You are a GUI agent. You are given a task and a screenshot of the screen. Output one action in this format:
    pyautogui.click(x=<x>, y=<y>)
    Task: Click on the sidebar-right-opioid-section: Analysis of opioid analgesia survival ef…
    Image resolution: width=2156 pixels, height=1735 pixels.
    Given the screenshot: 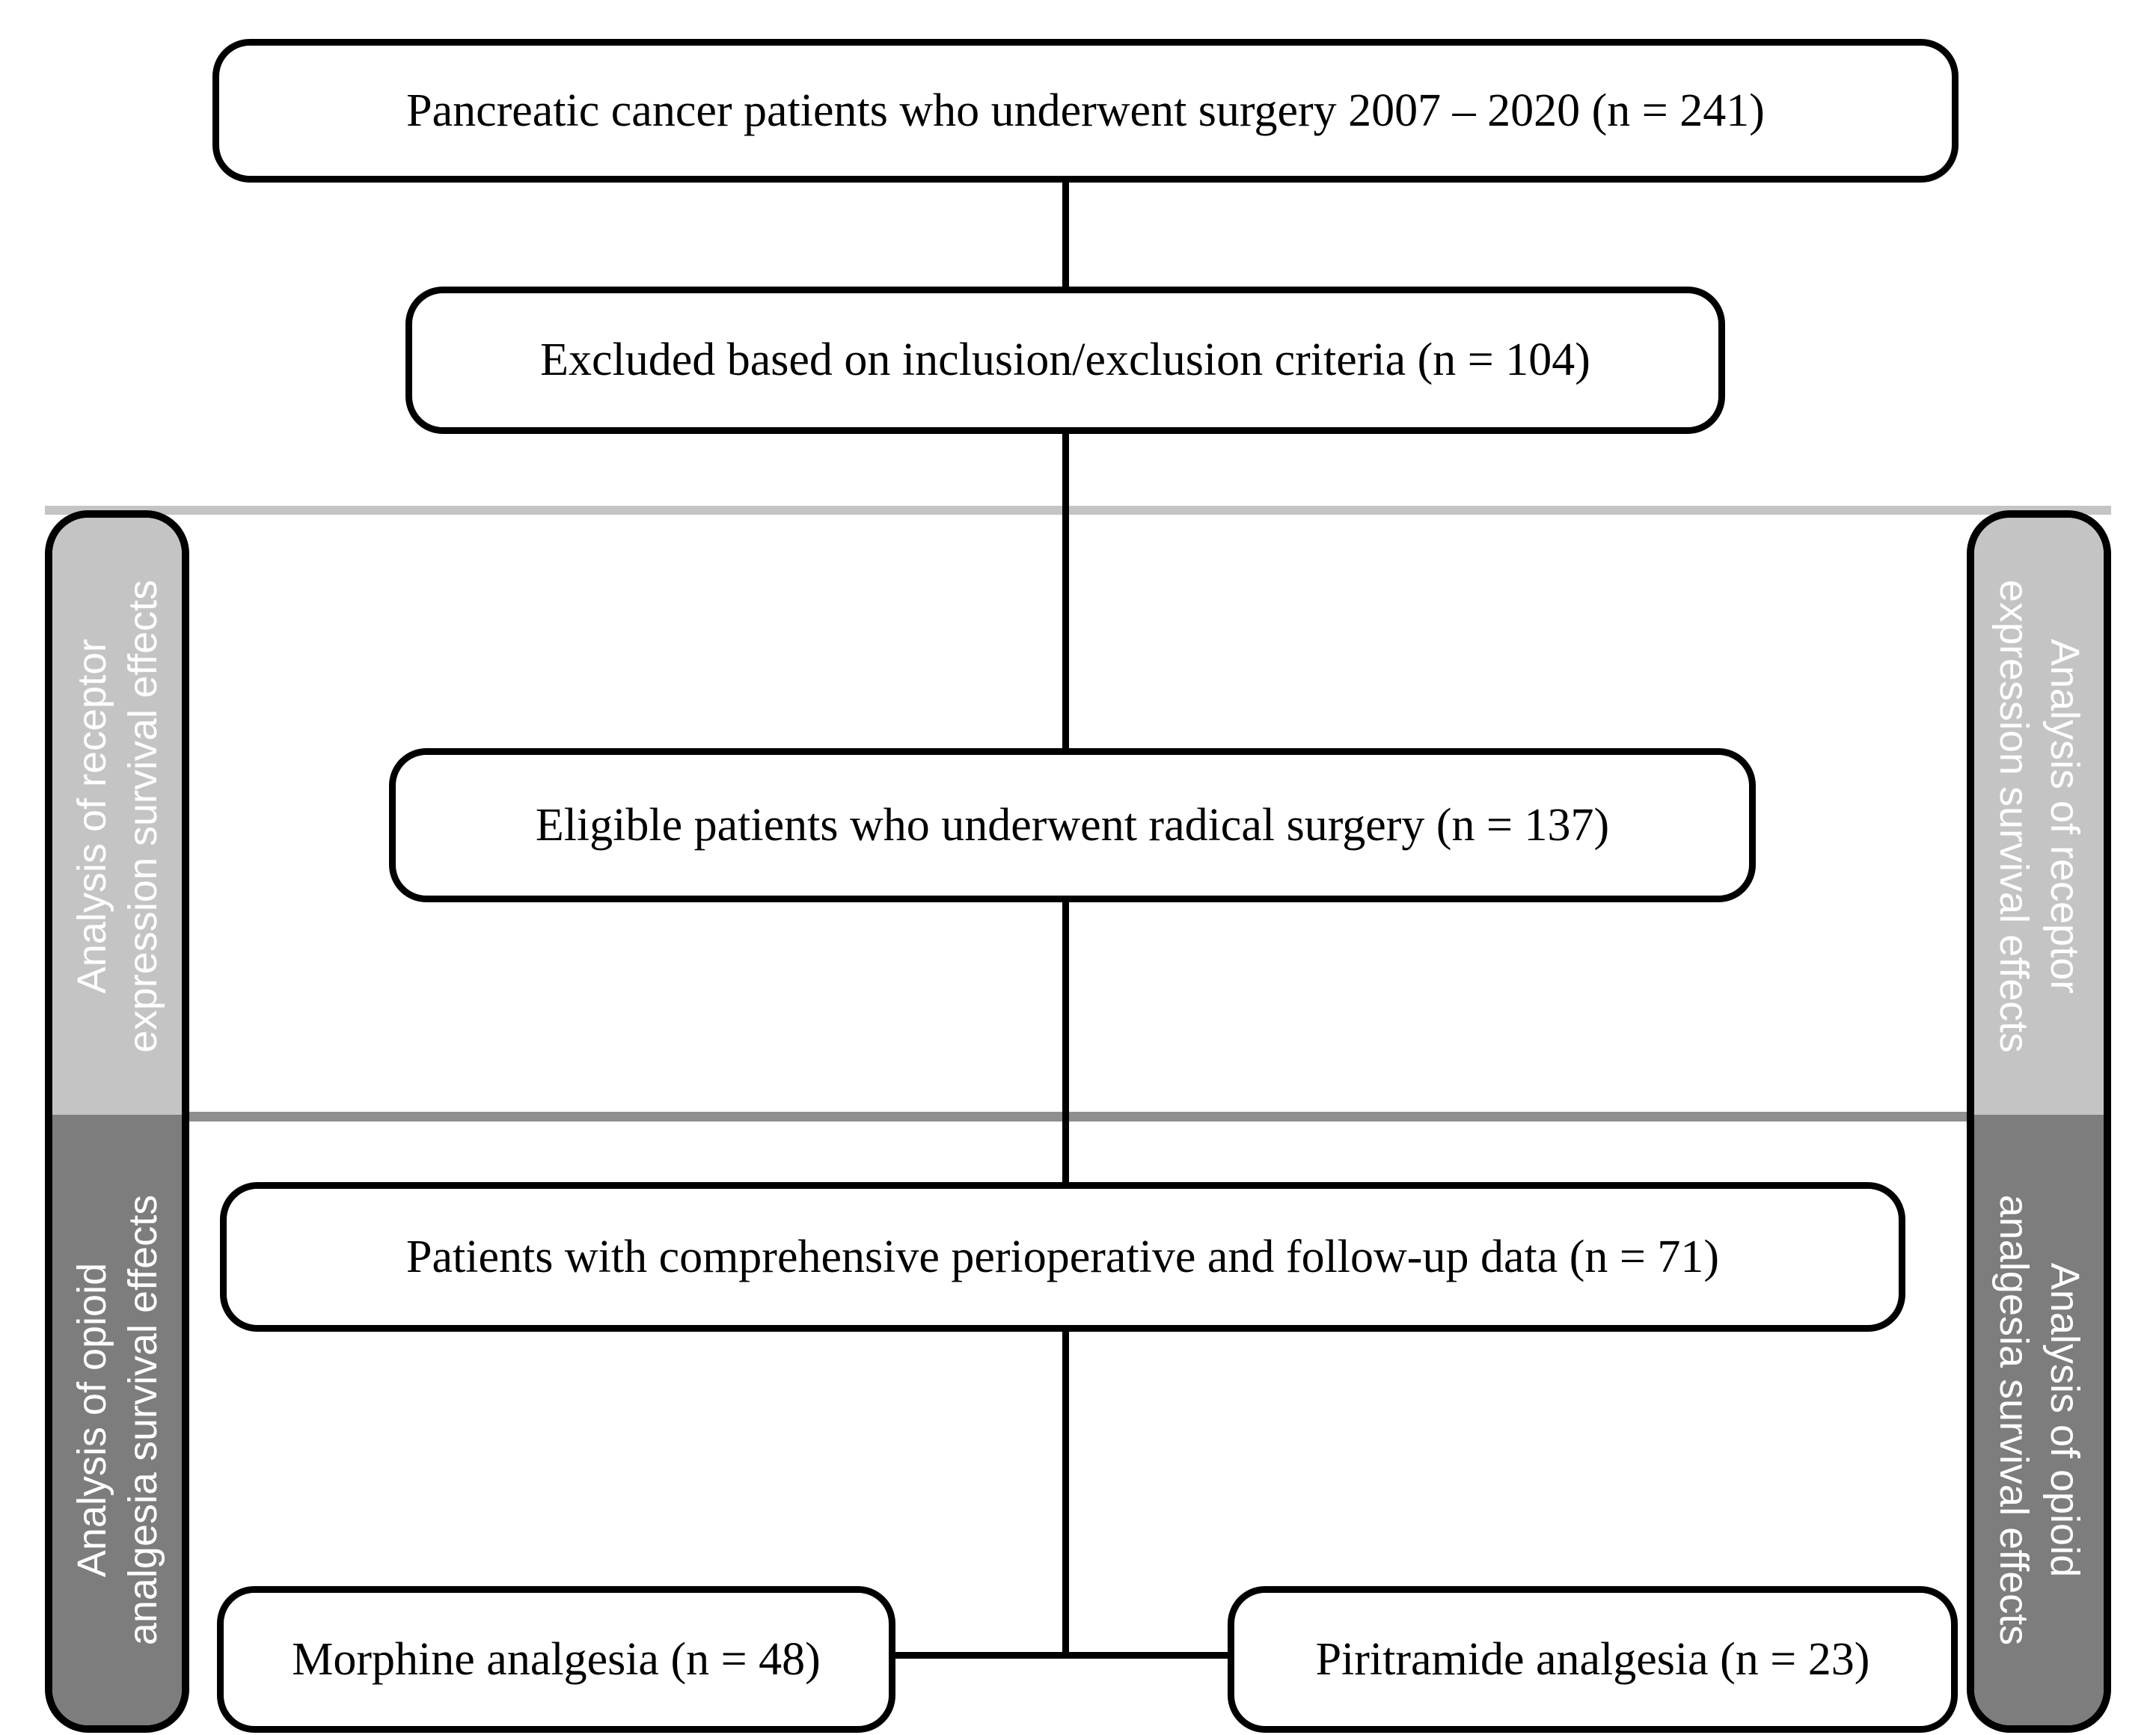 What is the action you would take?
    pyautogui.click(x=2039, y=1420)
    